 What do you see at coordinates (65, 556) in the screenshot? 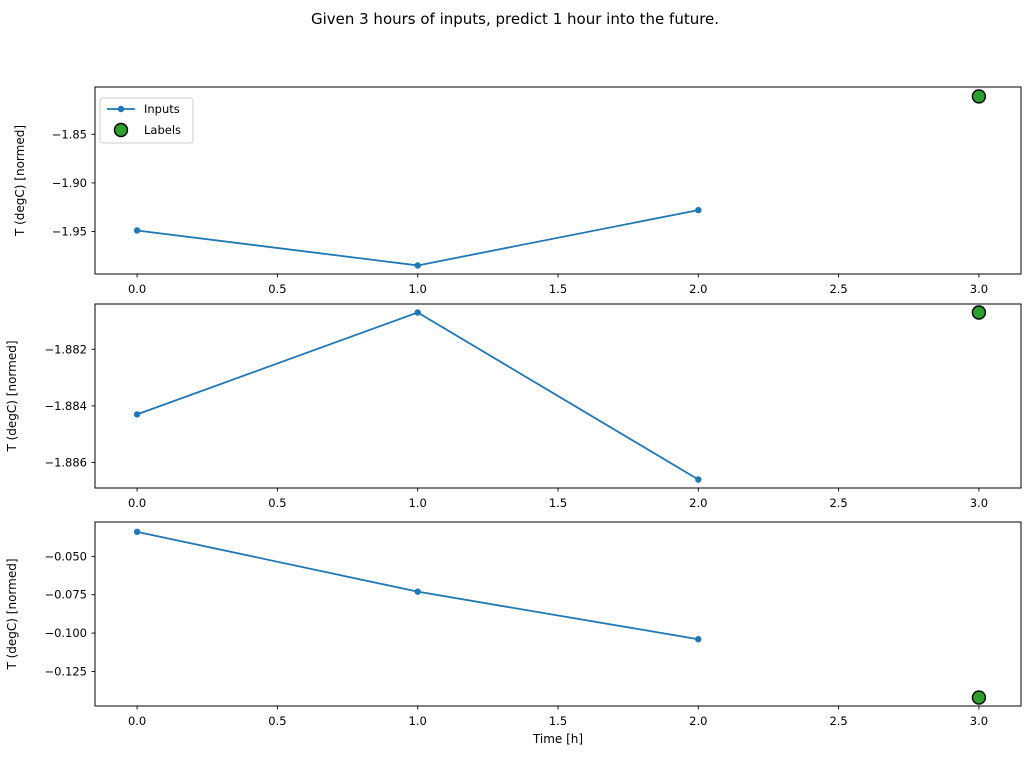
I see `y-tick-label: −0.050` at bounding box center [65, 556].